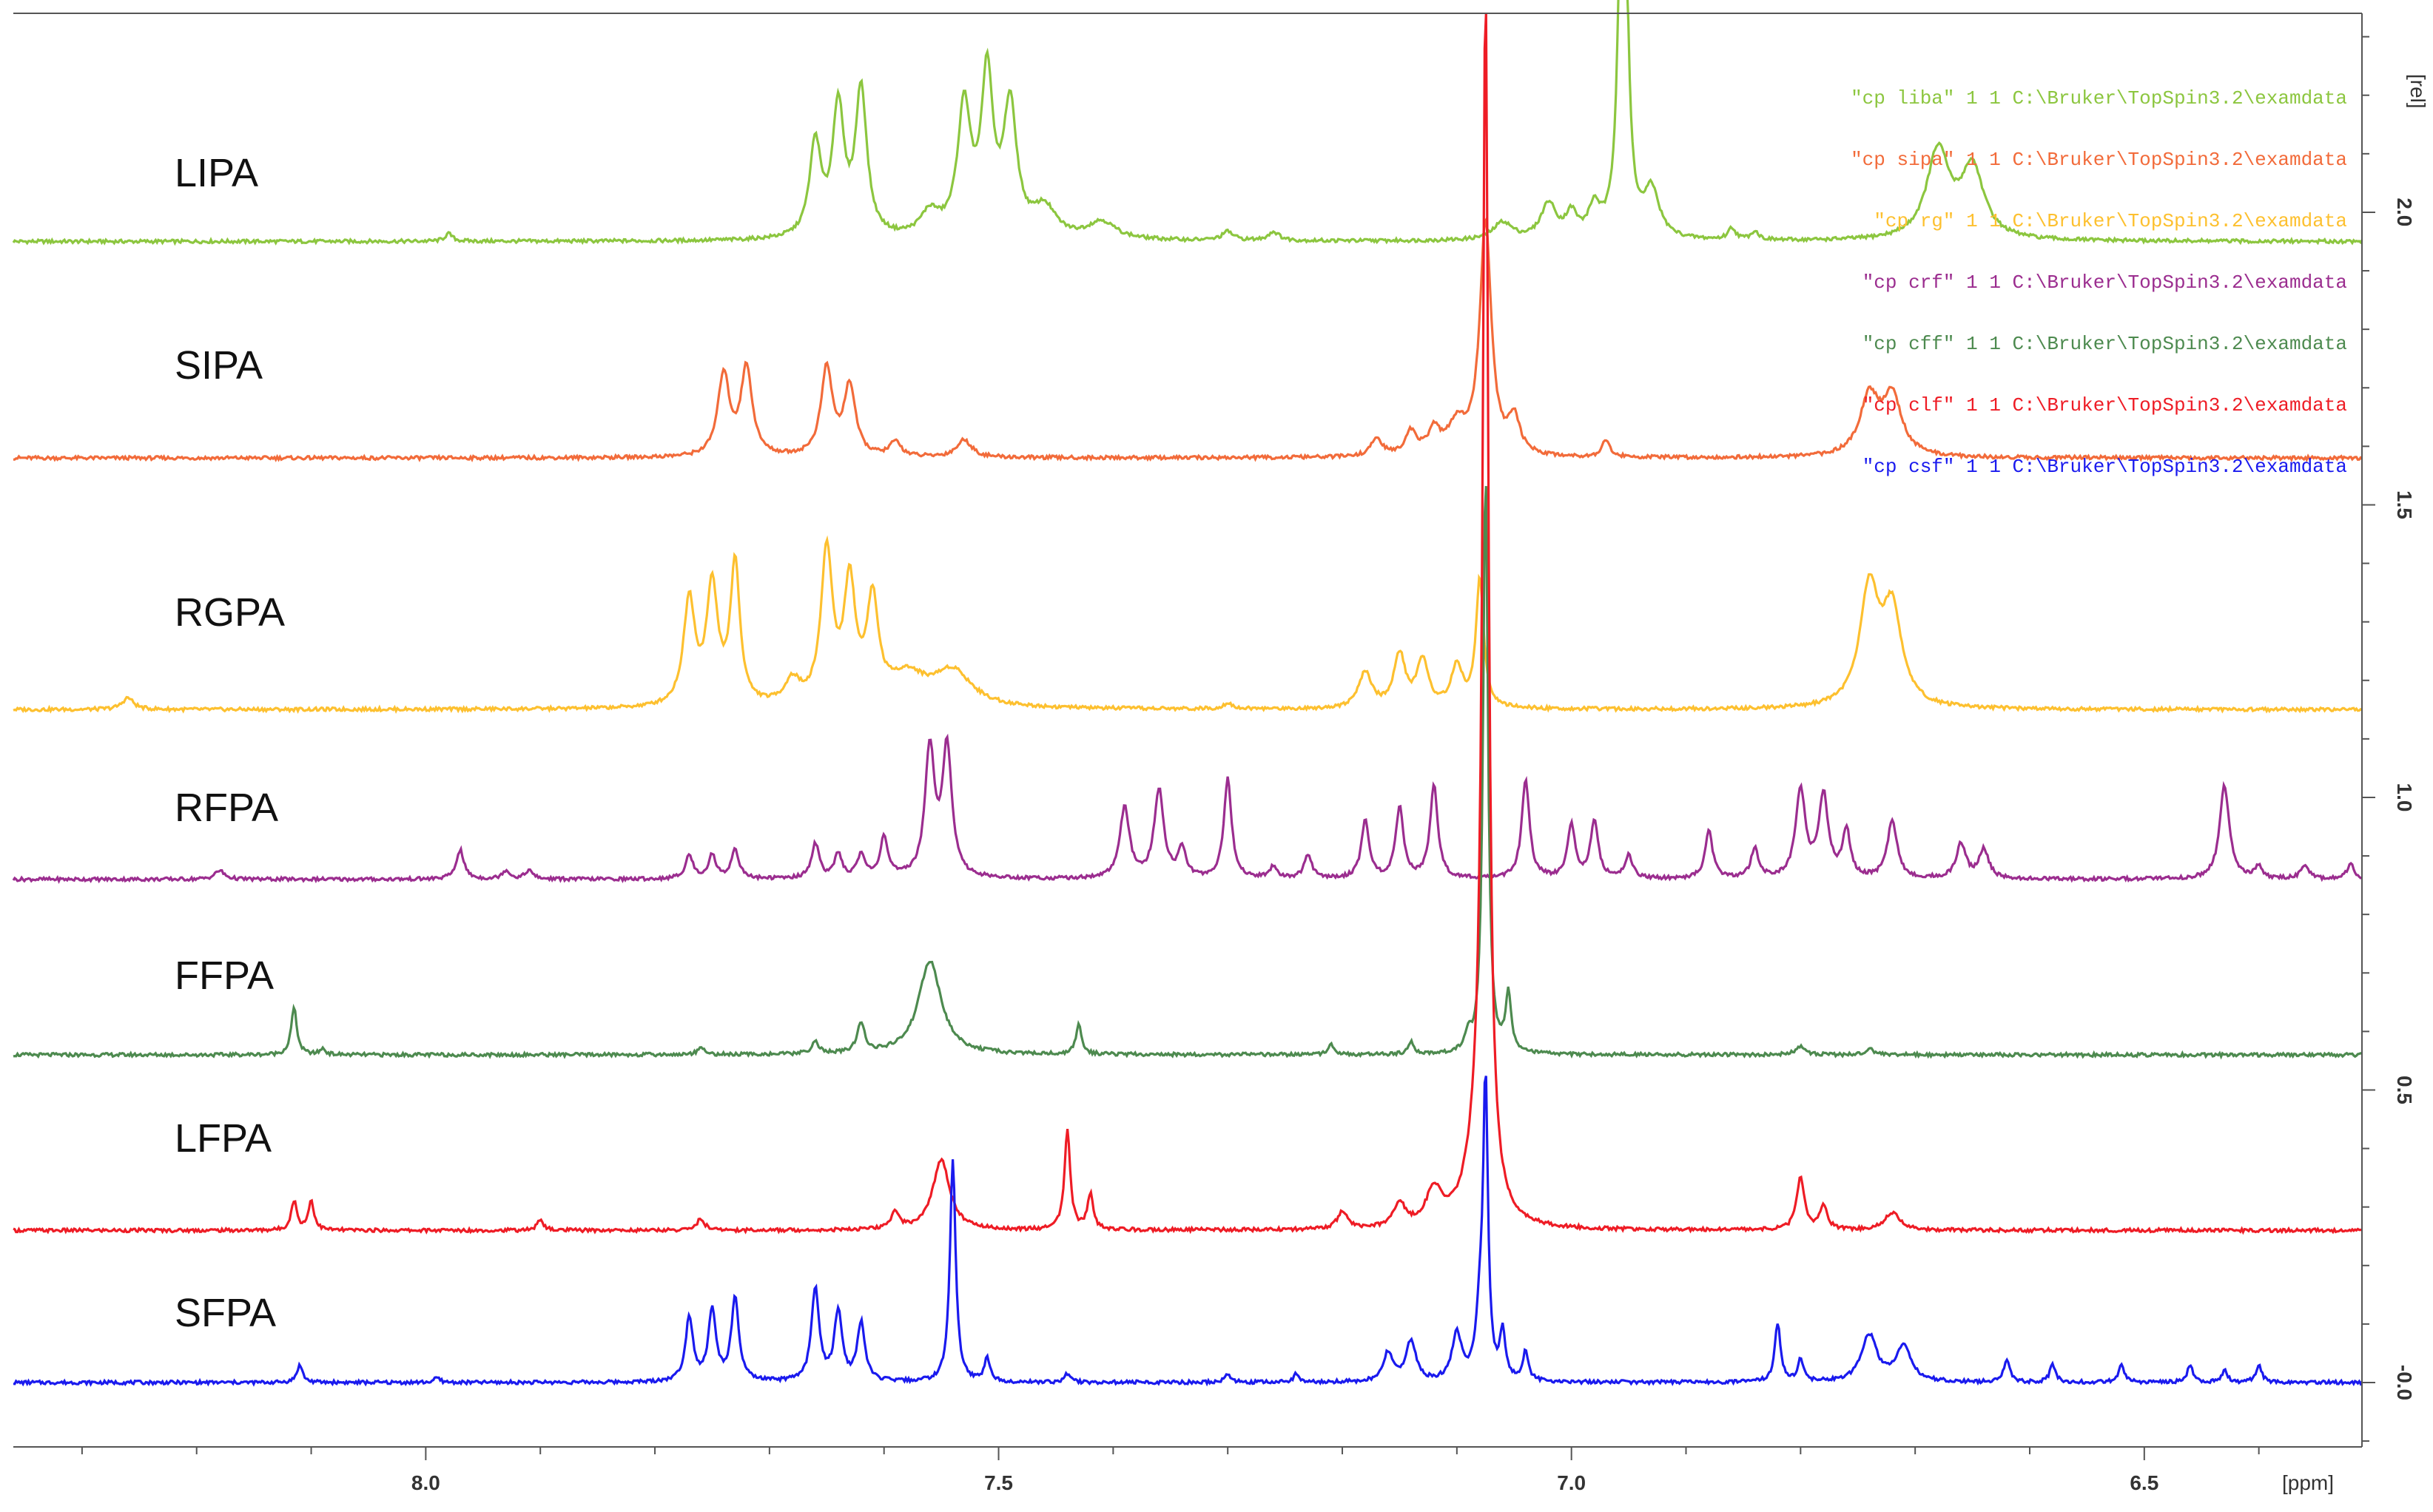  Describe the element at coordinates (2404, 797) in the screenshot. I see `y-tick-label: 1.0` at that location.